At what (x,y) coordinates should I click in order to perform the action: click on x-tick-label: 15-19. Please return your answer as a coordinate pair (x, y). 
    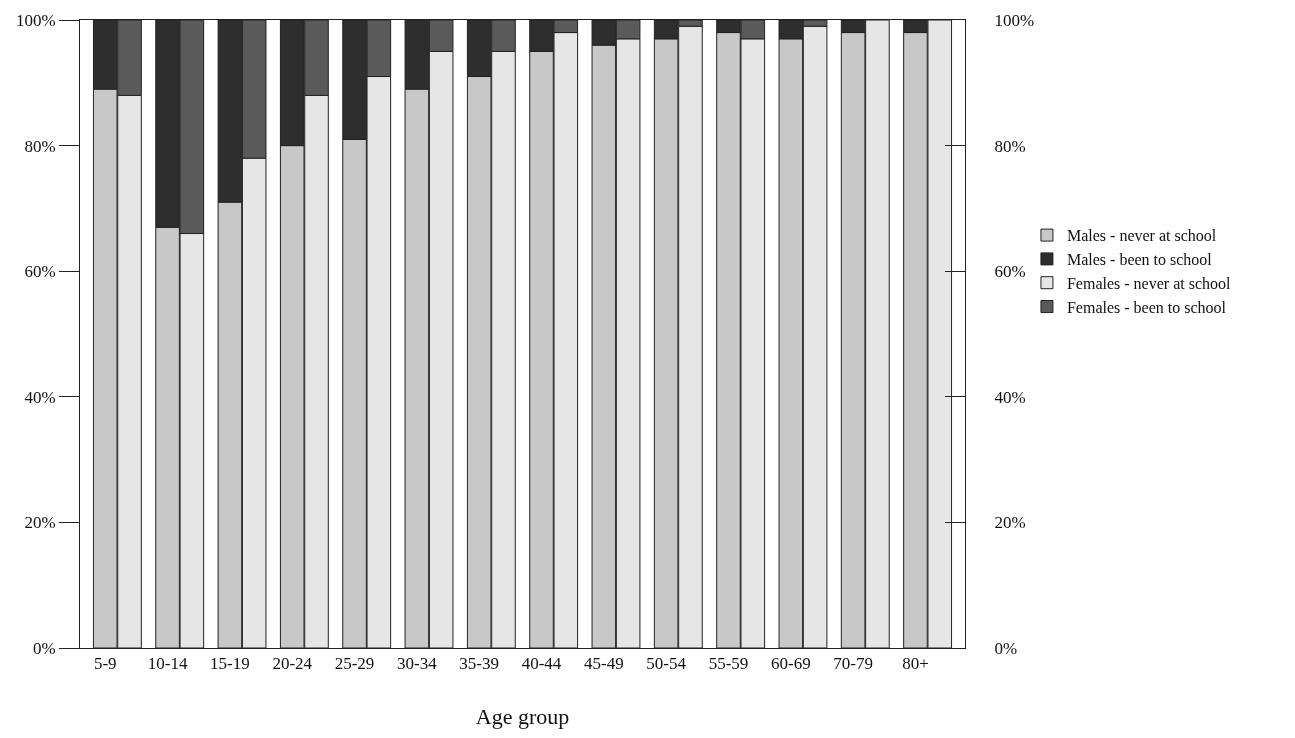
    Looking at the image, I should click on (230, 664).